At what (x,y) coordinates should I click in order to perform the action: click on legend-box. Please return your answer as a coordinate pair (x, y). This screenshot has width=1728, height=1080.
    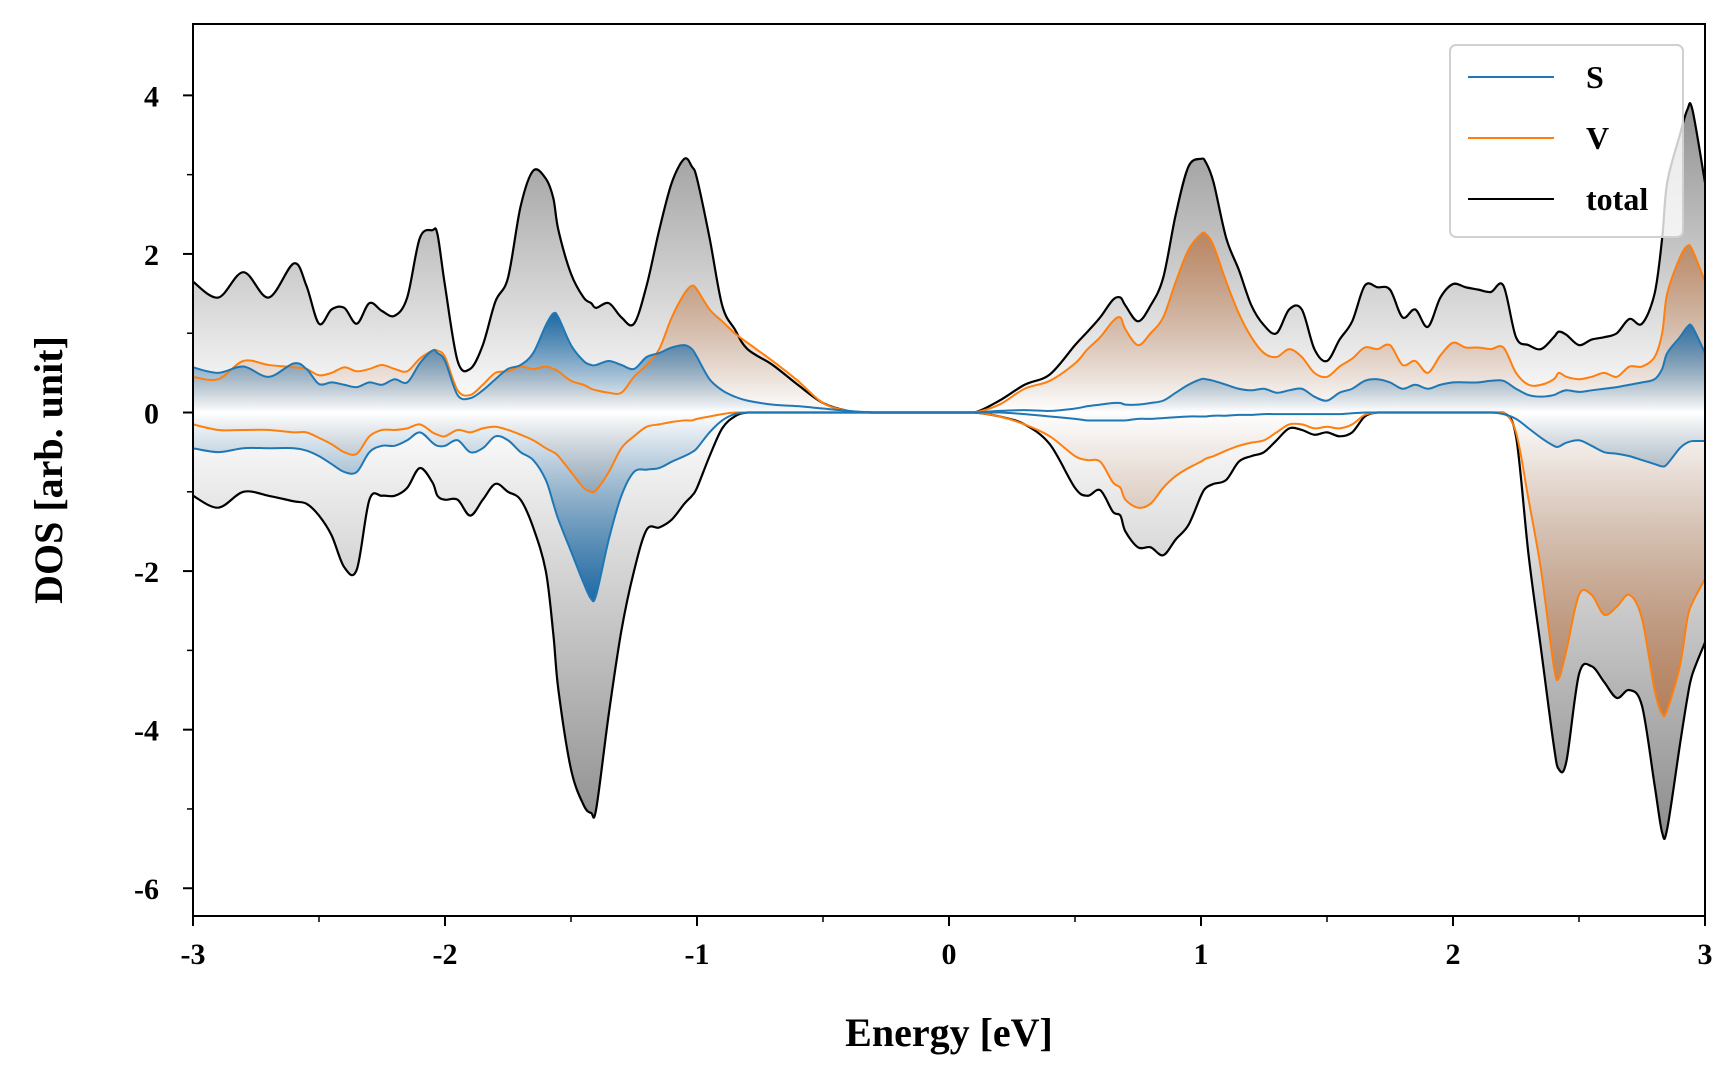
    Looking at the image, I should click on (1566, 141).